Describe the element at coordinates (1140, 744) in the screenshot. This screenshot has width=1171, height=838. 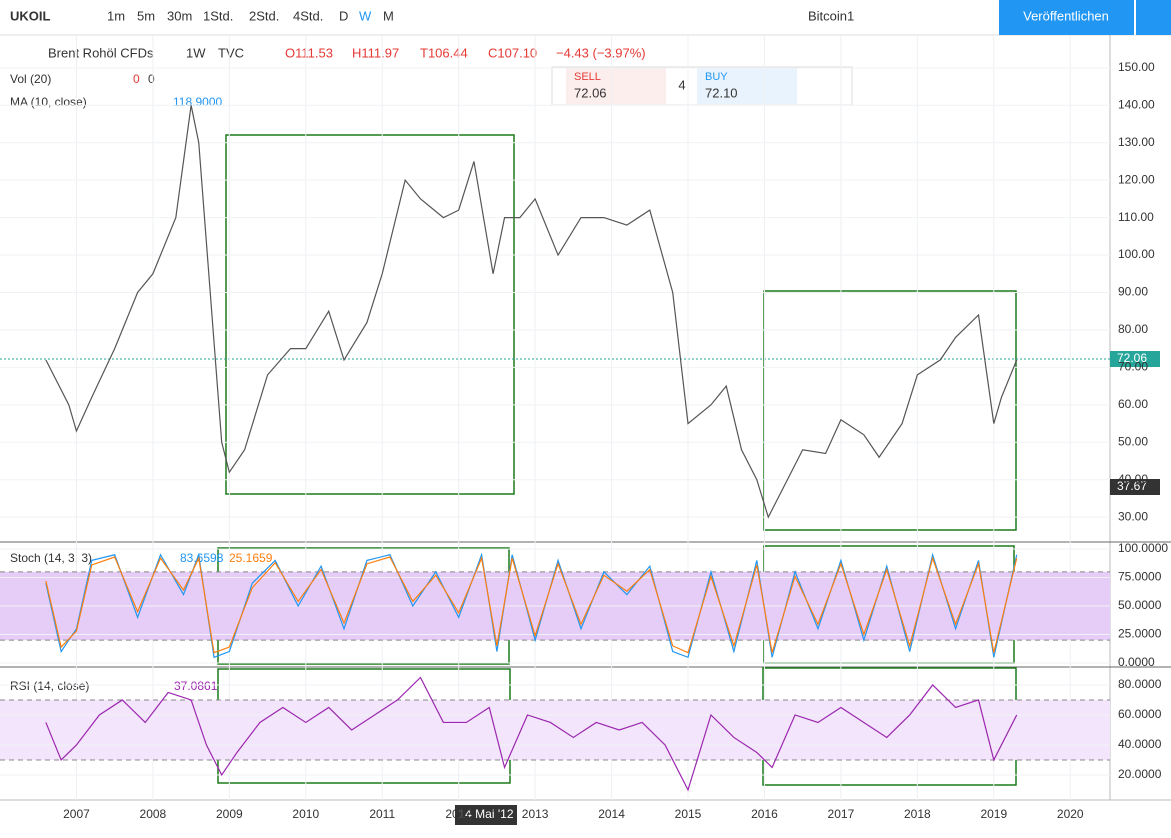
I see `y-tick-label: 40.0000` at that location.